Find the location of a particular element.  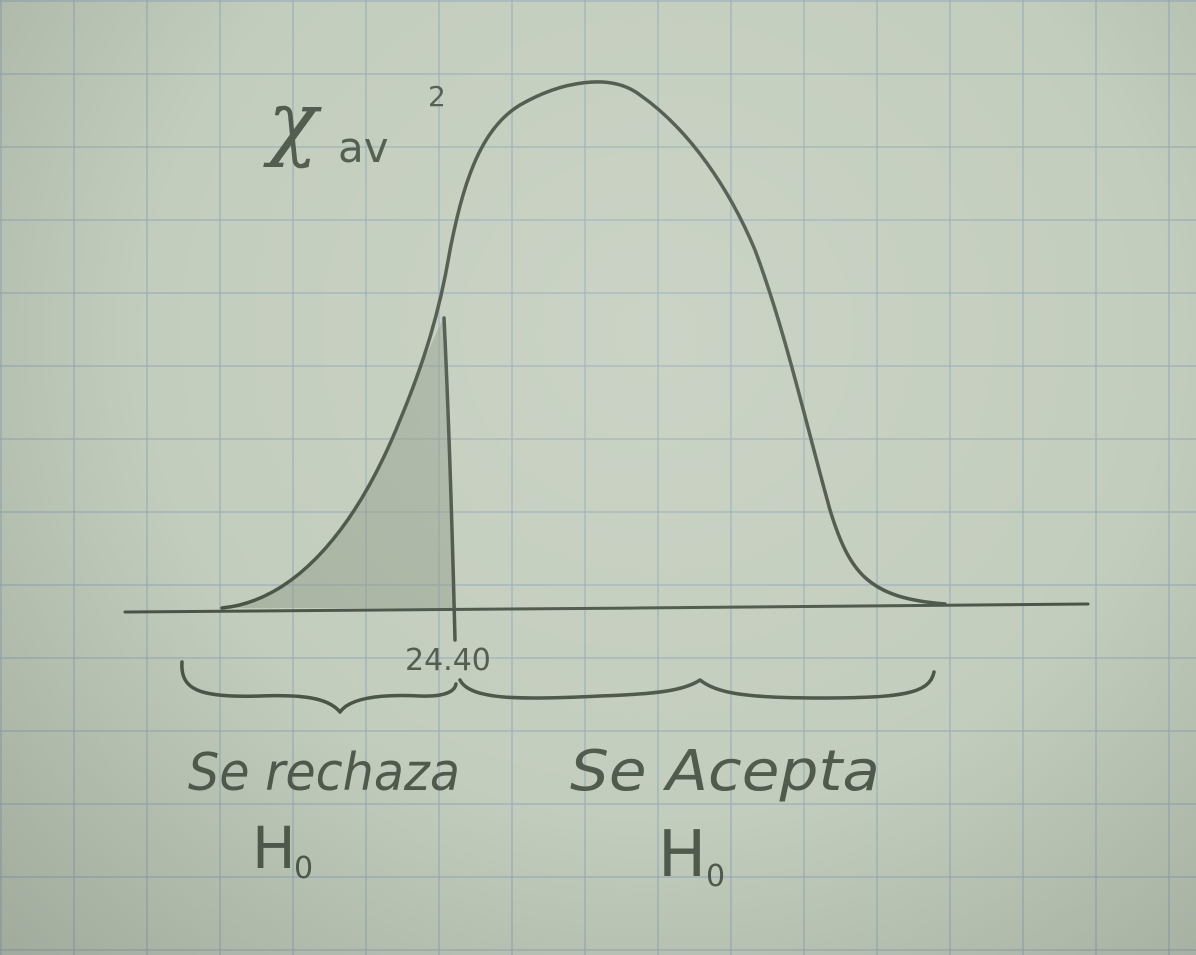

reject-region-hypothesis-subscript: 0 is located at coordinates (303, 868).